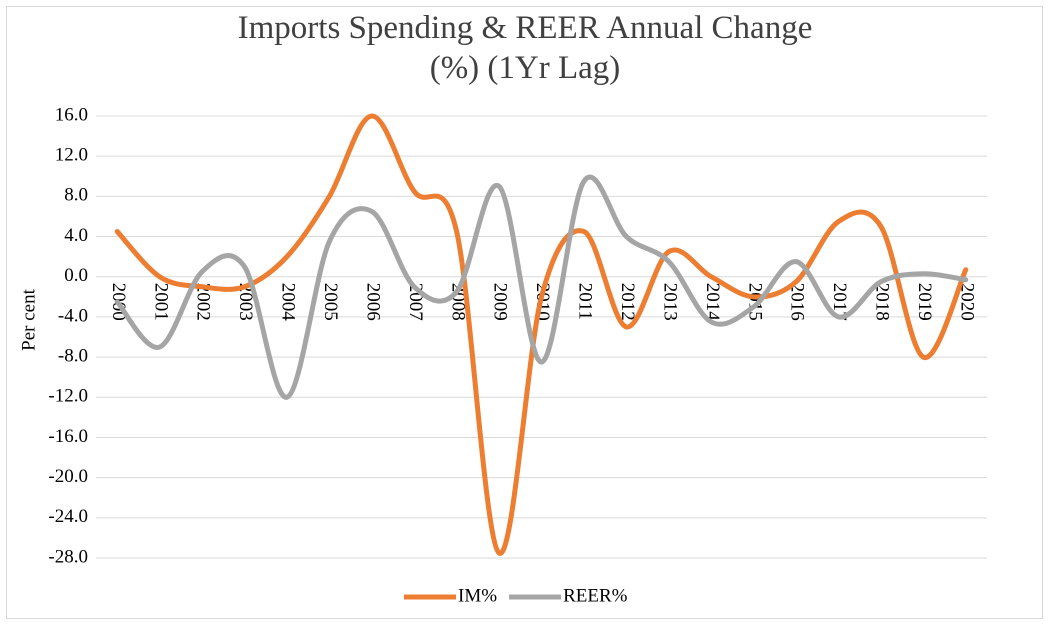  Describe the element at coordinates (203, 302) in the screenshot. I see `x-tick-label: 2002` at that location.